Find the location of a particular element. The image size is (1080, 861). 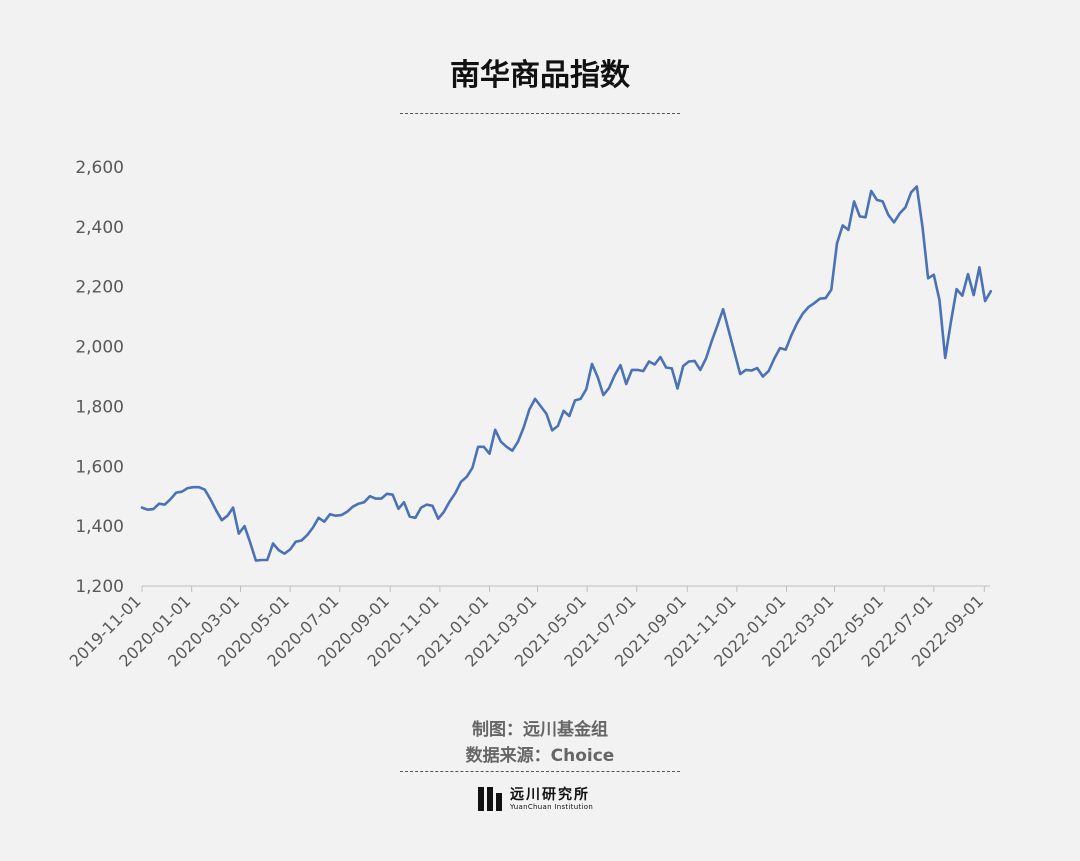

institution-logo: 远川研究所 YuanChuan Institution is located at coordinates (535, 799).